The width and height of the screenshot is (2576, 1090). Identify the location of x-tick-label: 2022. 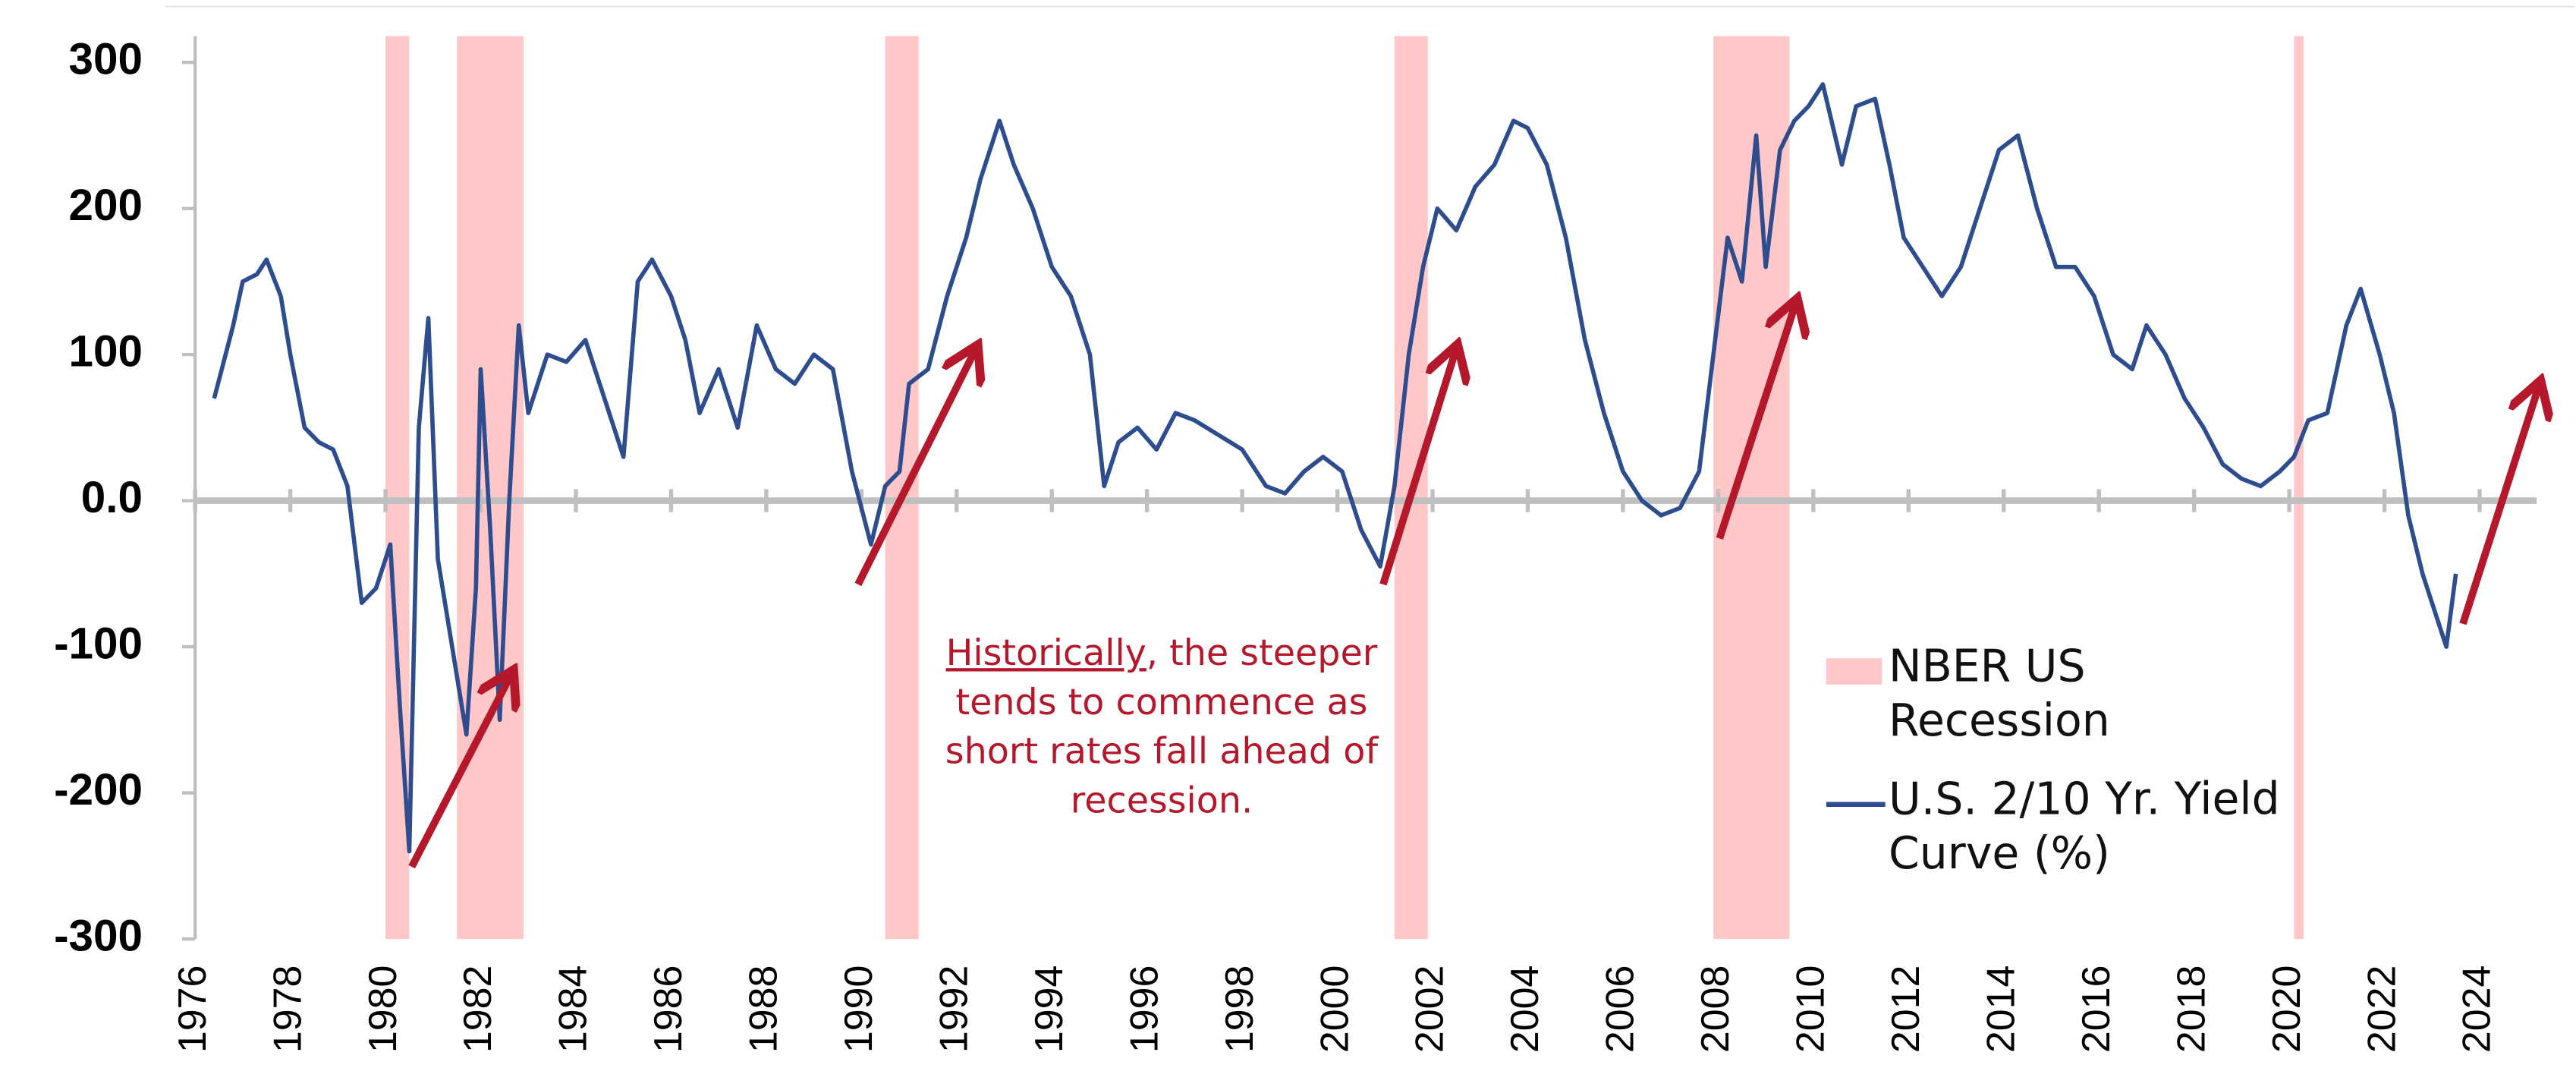
(2381, 1009).